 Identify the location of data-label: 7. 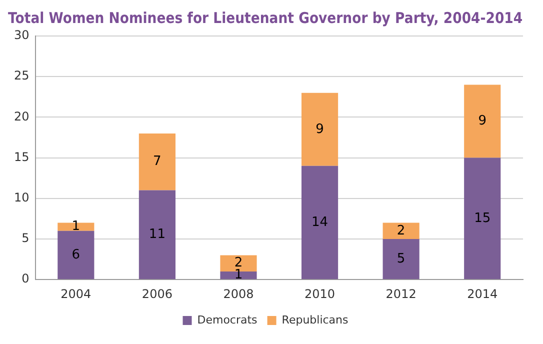
(157, 162).